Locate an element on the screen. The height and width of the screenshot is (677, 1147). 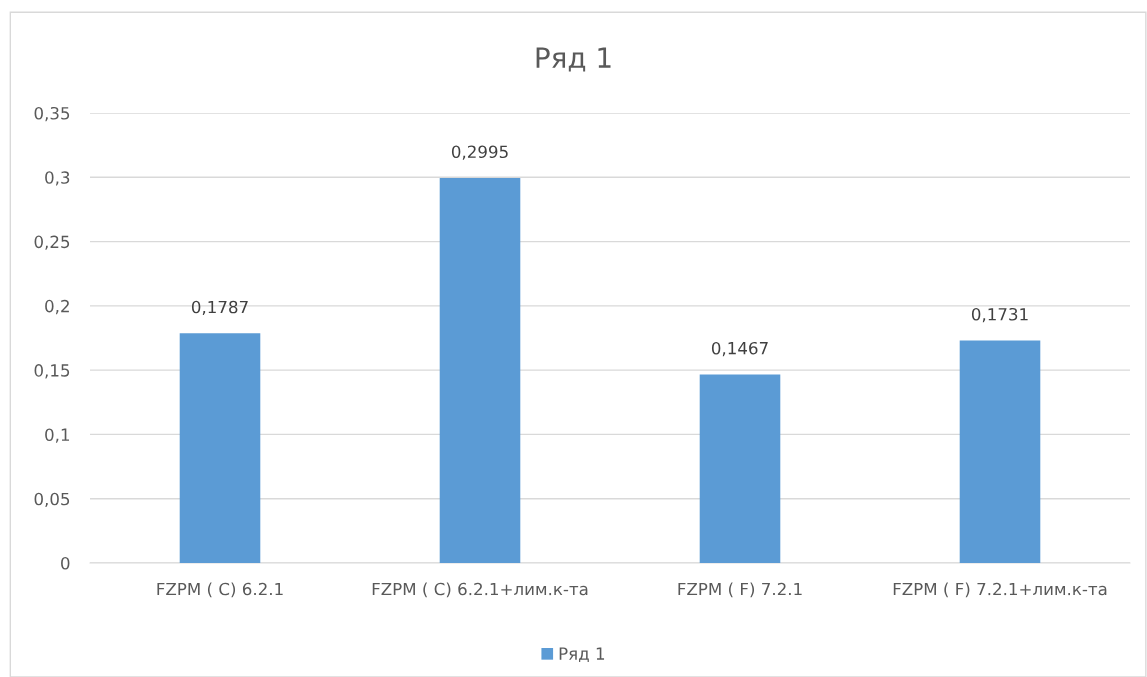
x-tick-label: FZPM ( C) 6.2.1+лим.к-та is located at coordinates (480, 590).